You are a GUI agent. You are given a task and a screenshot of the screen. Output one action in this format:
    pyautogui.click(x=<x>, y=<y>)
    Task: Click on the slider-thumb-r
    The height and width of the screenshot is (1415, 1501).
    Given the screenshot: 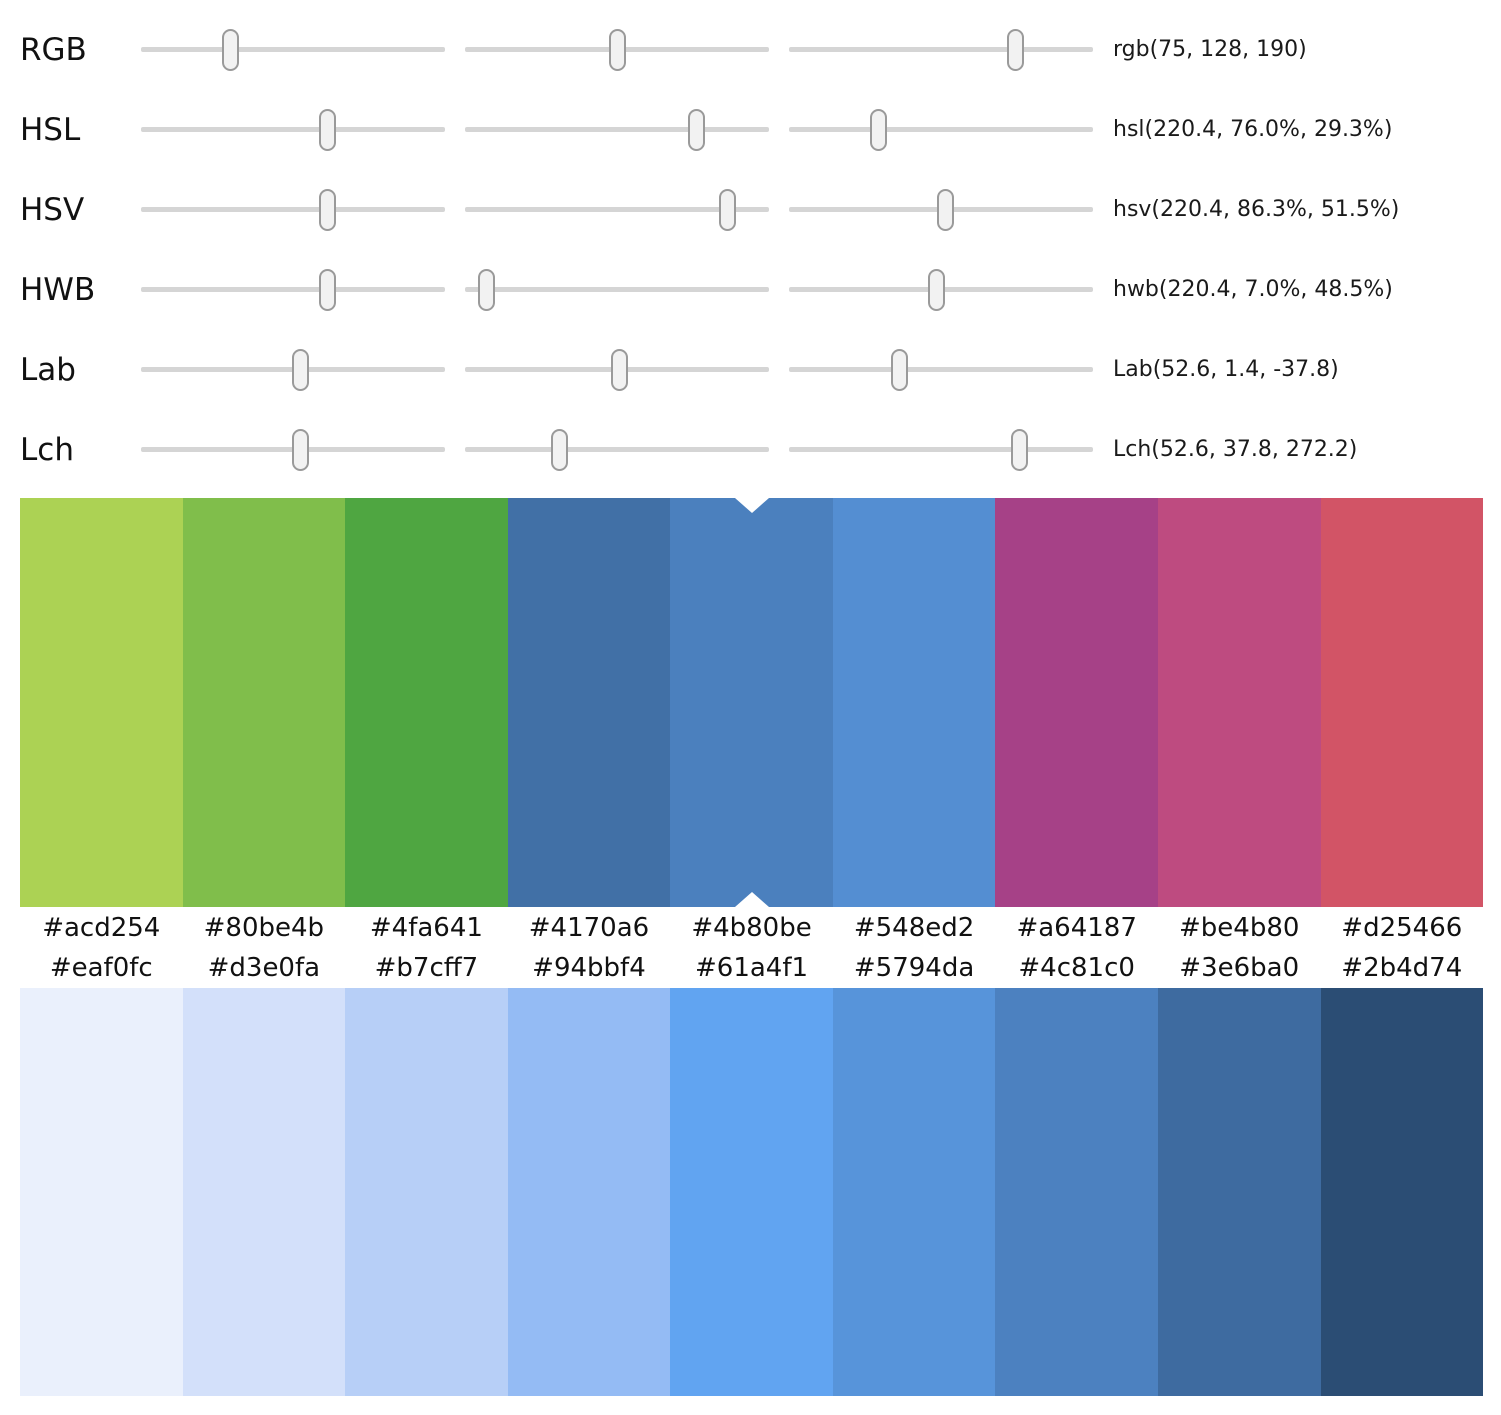 What is the action you would take?
    pyautogui.click(x=230, y=50)
    